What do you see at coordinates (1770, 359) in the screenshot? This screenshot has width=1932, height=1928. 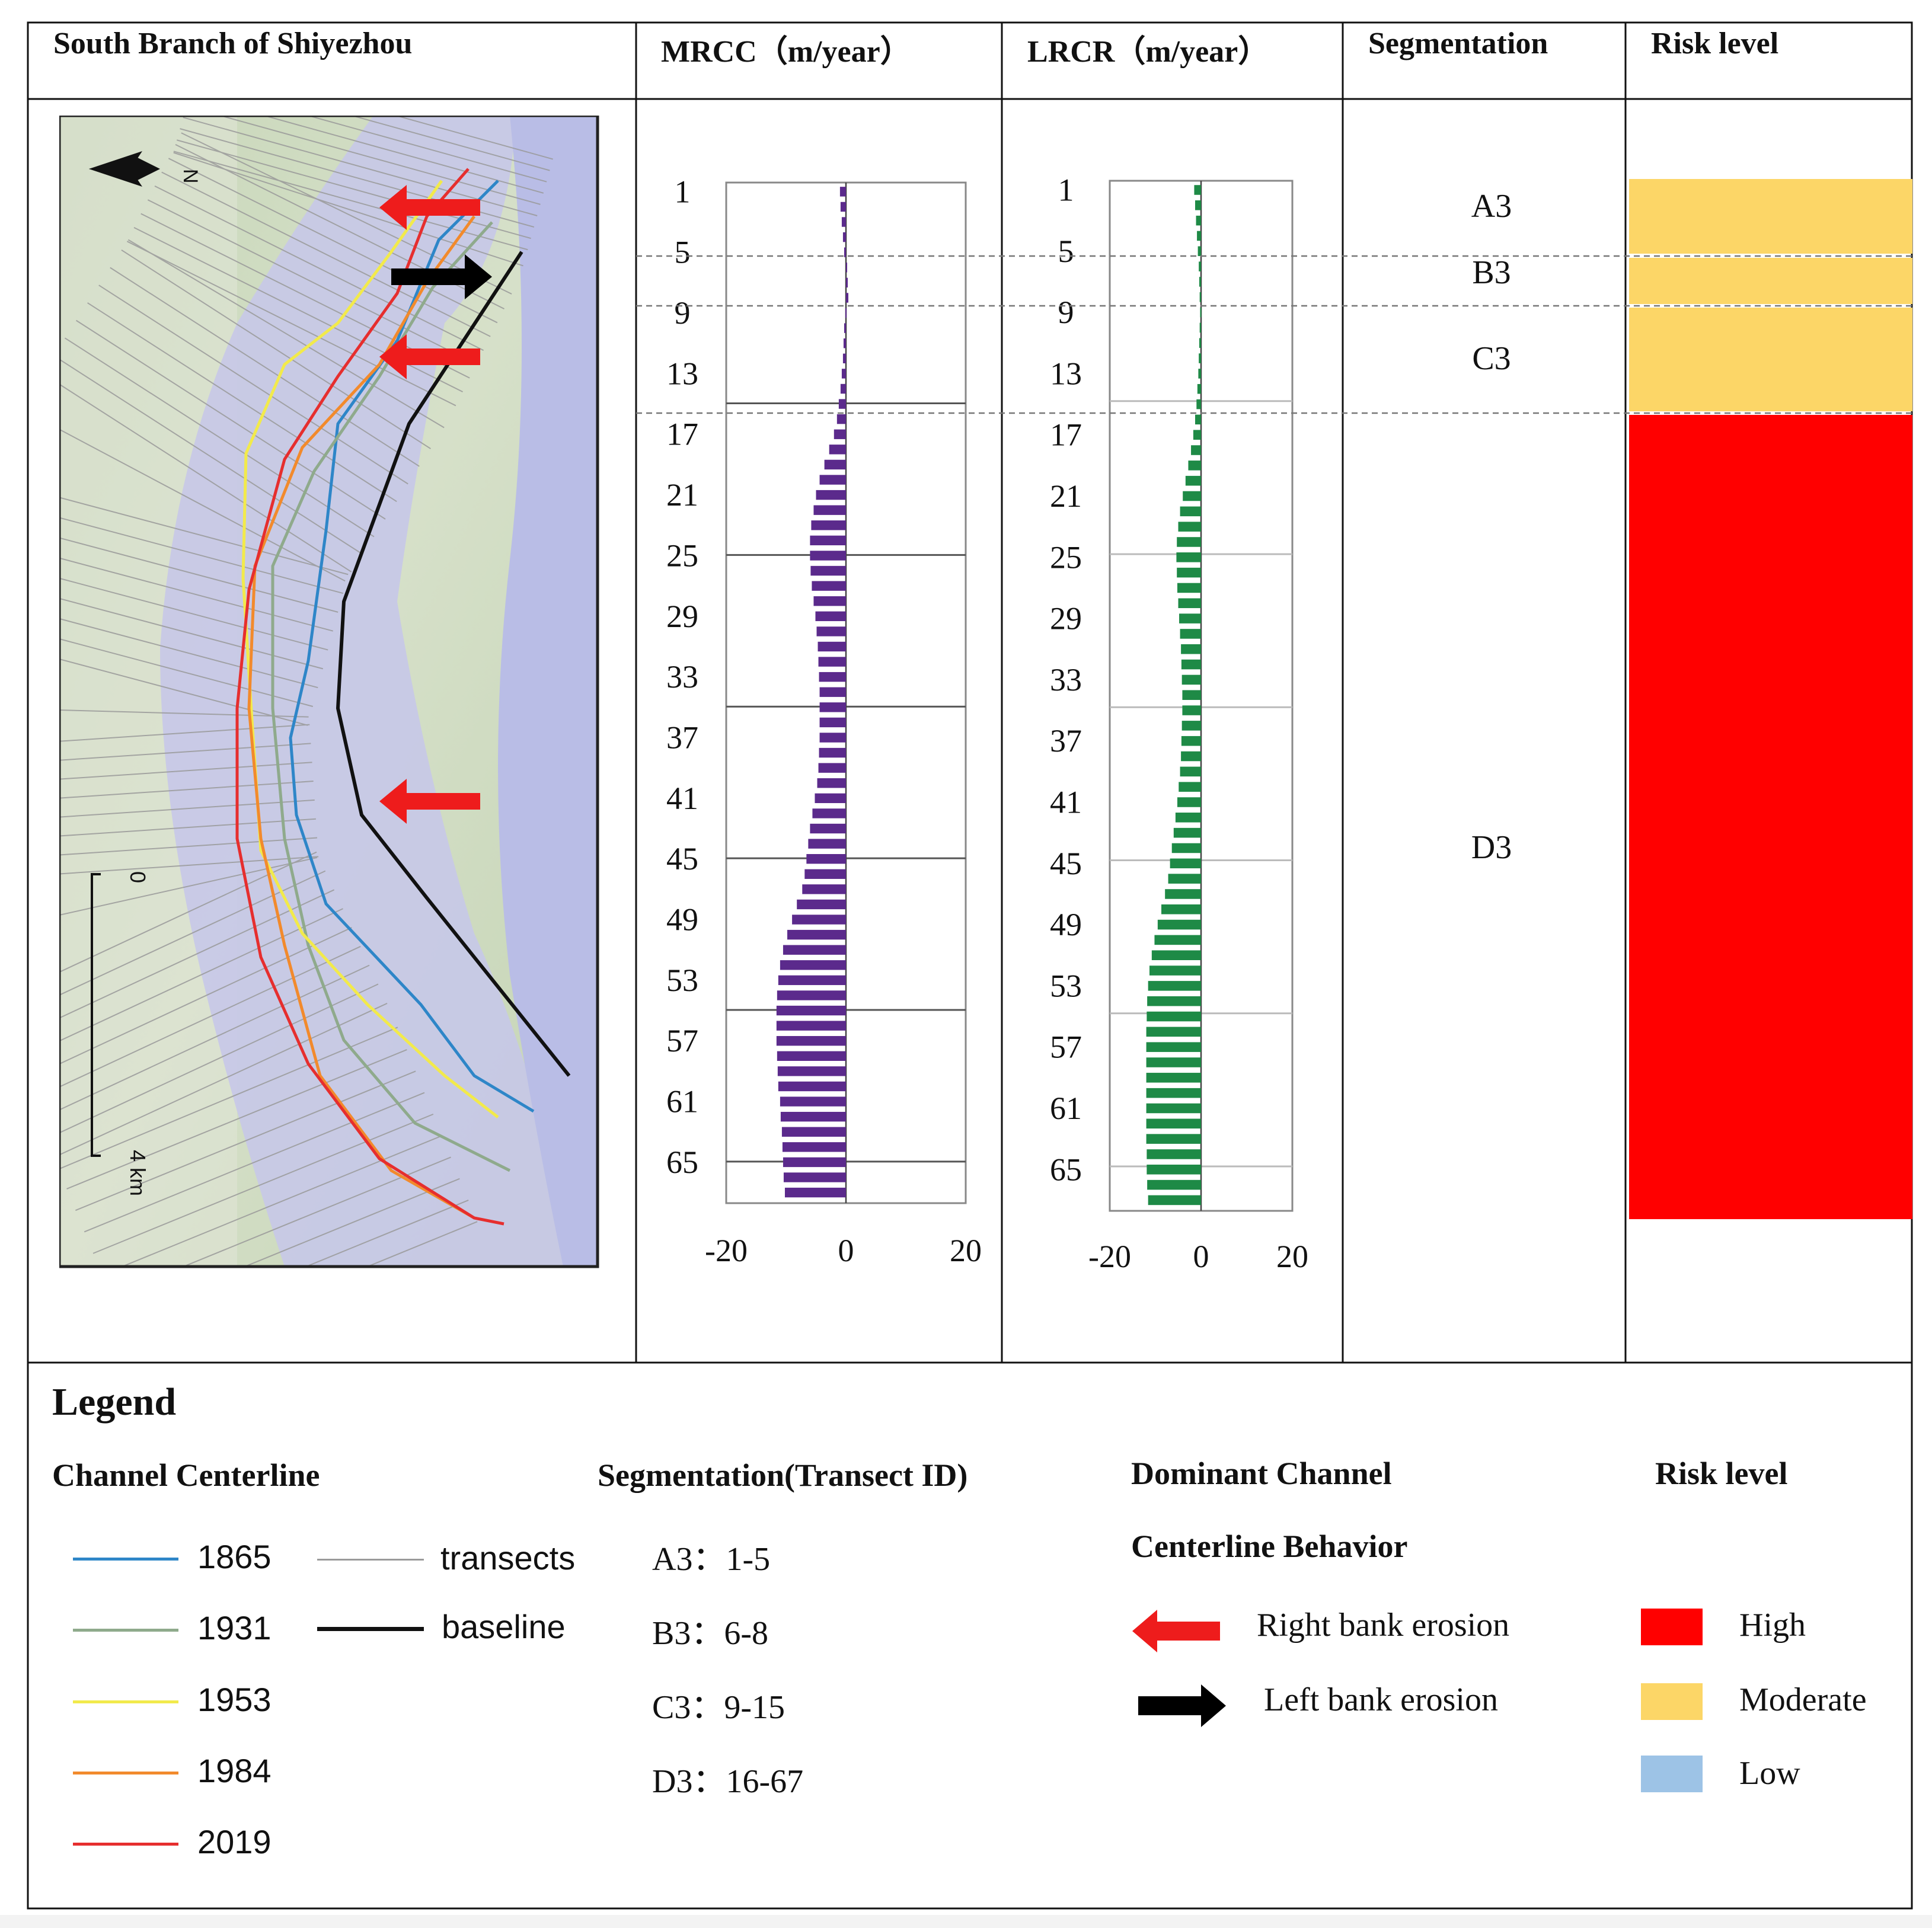 I see `risk-bar-c3` at bounding box center [1770, 359].